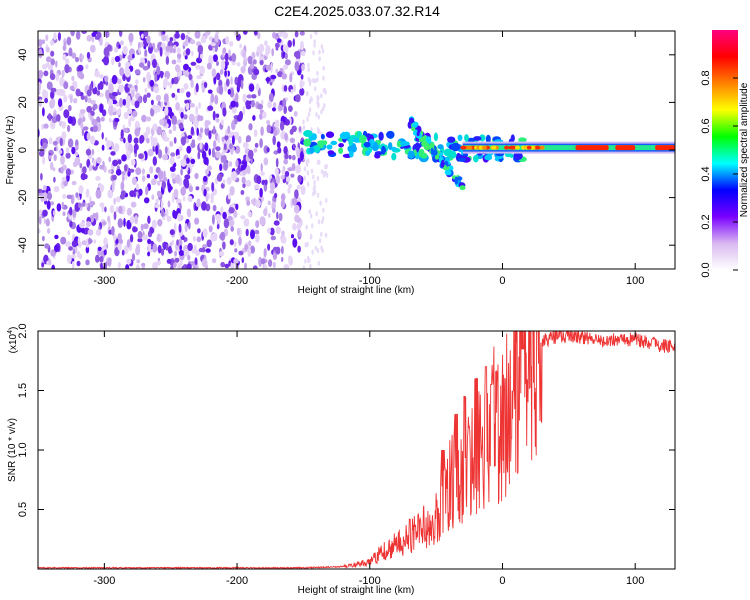 The width and height of the screenshot is (750, 600). What do you see at coordinates (418, 134) in the screenshot?
I see `spiky-feature-dot` at bounding box center [418, 134].